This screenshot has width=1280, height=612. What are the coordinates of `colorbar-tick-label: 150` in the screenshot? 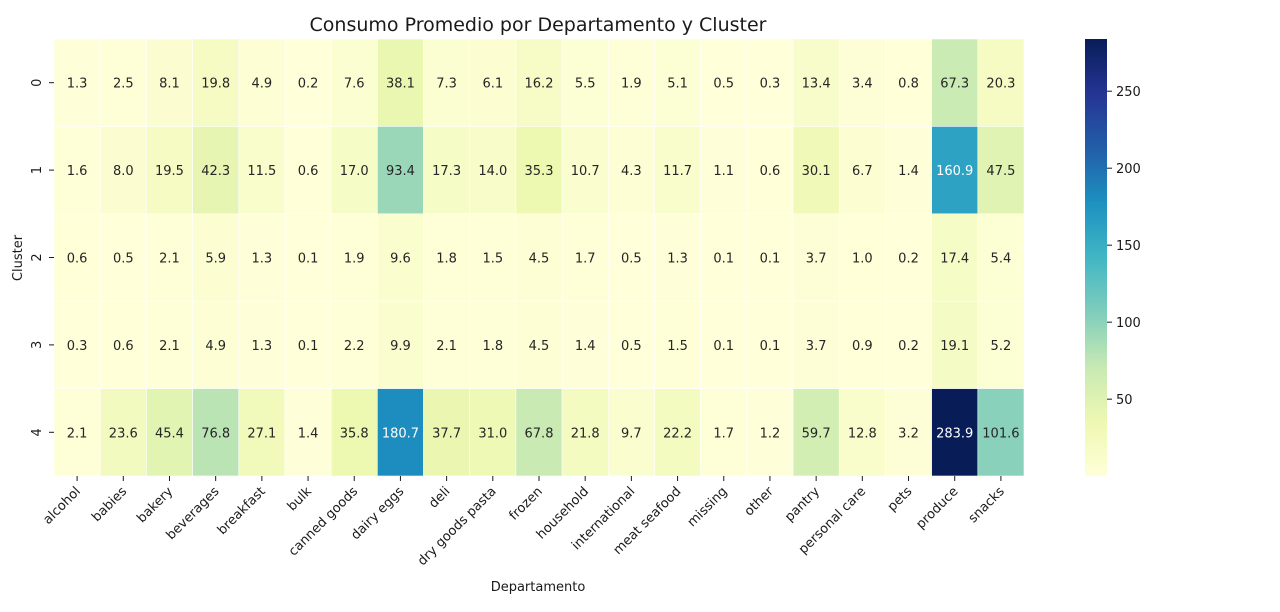 It's located at (1128, 246).